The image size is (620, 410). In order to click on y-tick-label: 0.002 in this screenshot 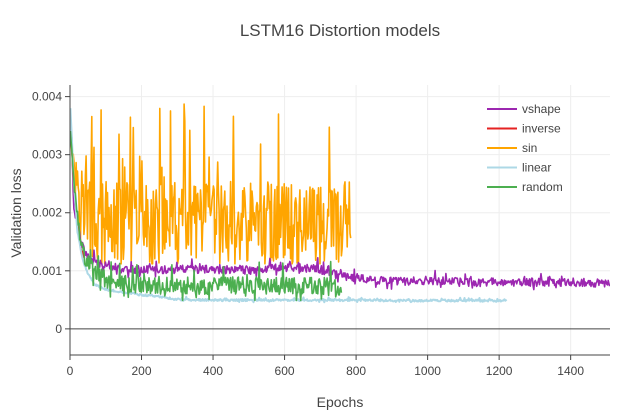, I will do `click(47, 213)`.